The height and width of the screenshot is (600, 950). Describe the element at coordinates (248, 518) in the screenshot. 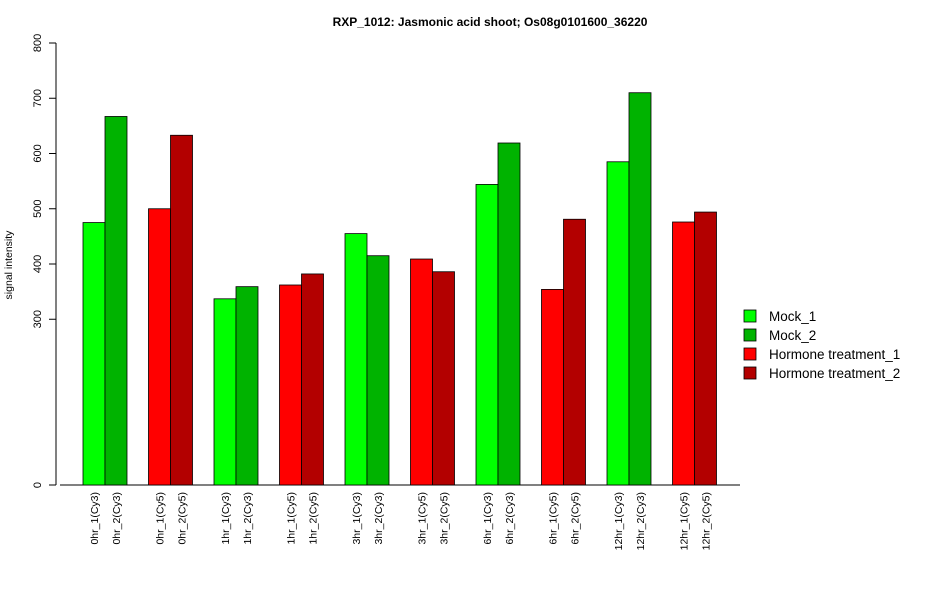

I see `x-tick-label: 1hr_2(Cy3)` at that location.